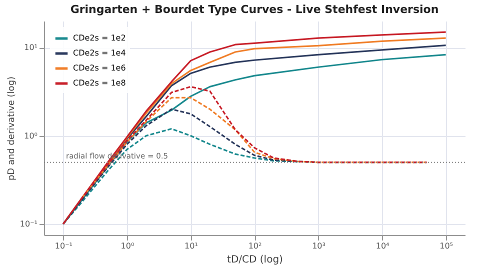 The image size is (480, 270). What do you see at coordinates (99, 53) in the screenshot?
I see `legend-label: CDe2s = 1e4` at bounding box center [99, 53].